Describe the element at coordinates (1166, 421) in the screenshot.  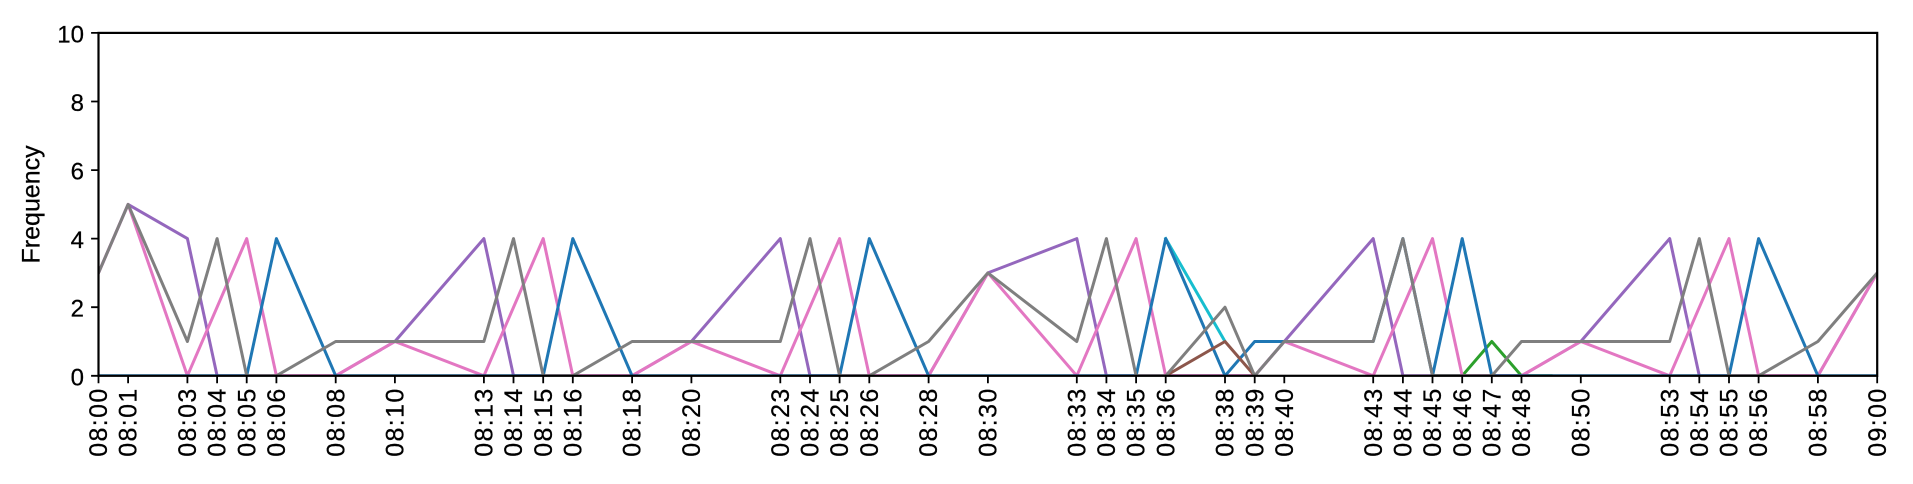
I see `svg-text: 08:36` at that location.